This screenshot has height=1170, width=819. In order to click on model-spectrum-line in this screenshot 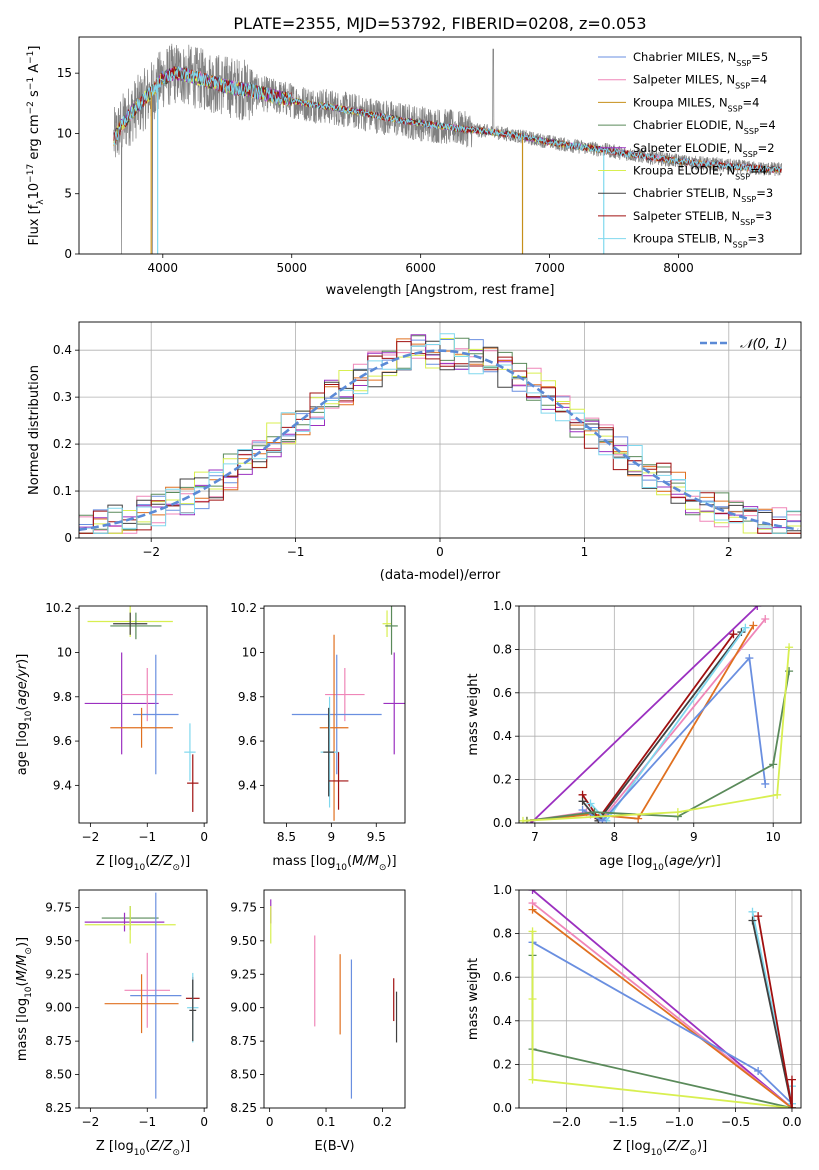, I will do `click(447, 120)`.